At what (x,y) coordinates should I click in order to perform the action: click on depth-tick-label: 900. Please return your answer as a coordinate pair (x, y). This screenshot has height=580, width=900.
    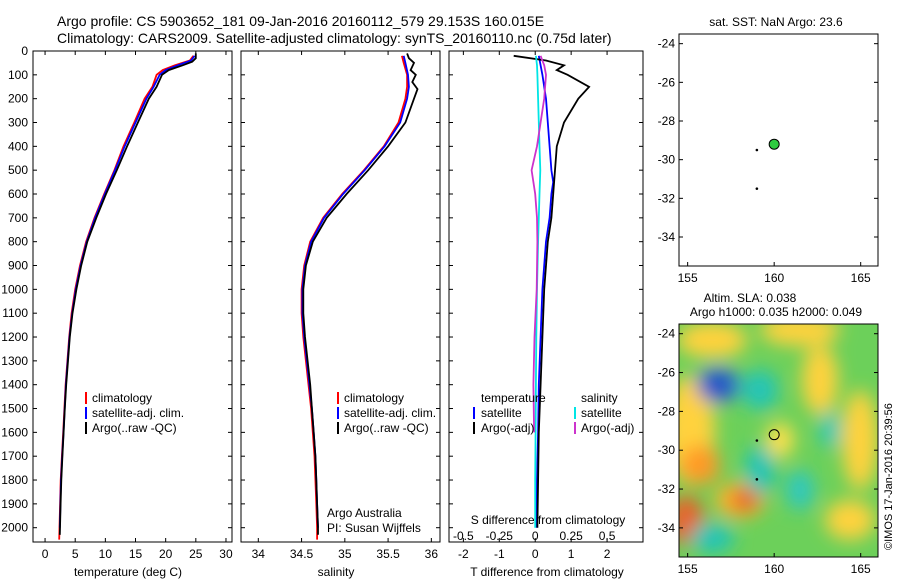
    Looking at the image, I should click on (18, 266).